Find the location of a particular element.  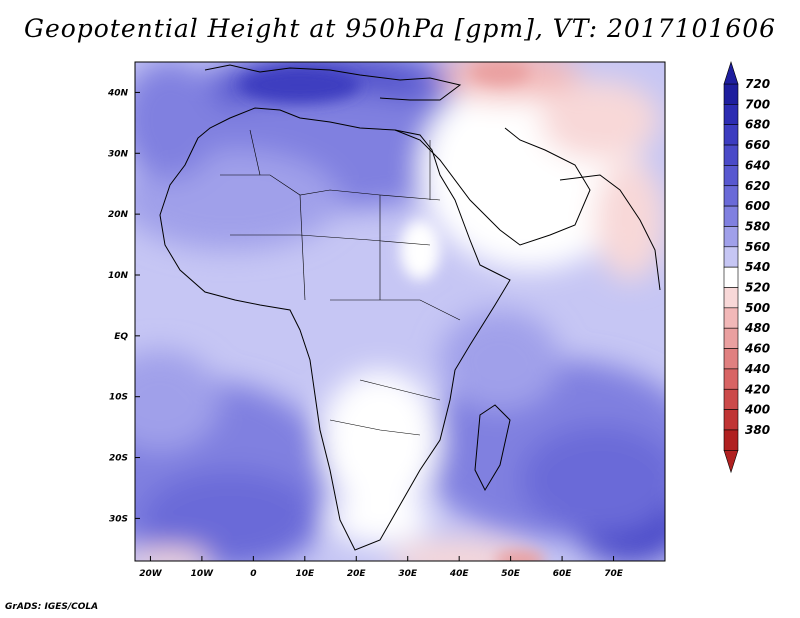

lon-tick-label: 40E is located at coordinates (459, 574).